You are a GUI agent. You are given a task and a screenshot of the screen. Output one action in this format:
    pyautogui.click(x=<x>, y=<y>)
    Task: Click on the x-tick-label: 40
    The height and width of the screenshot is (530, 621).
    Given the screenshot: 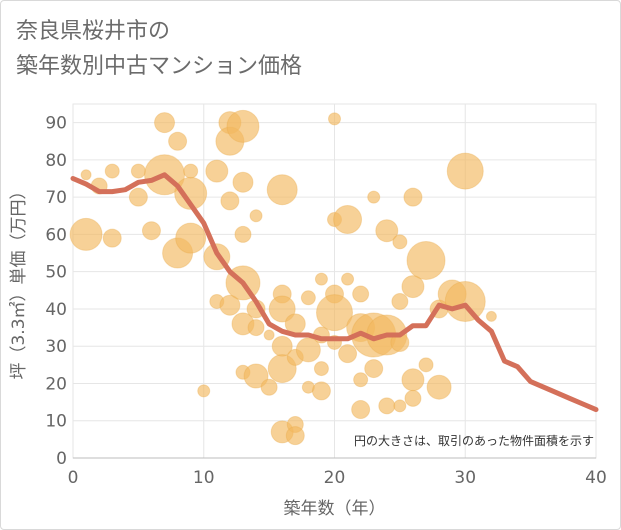 What is the action you would take?
    pyautogui.click(x=596, y=478)
    